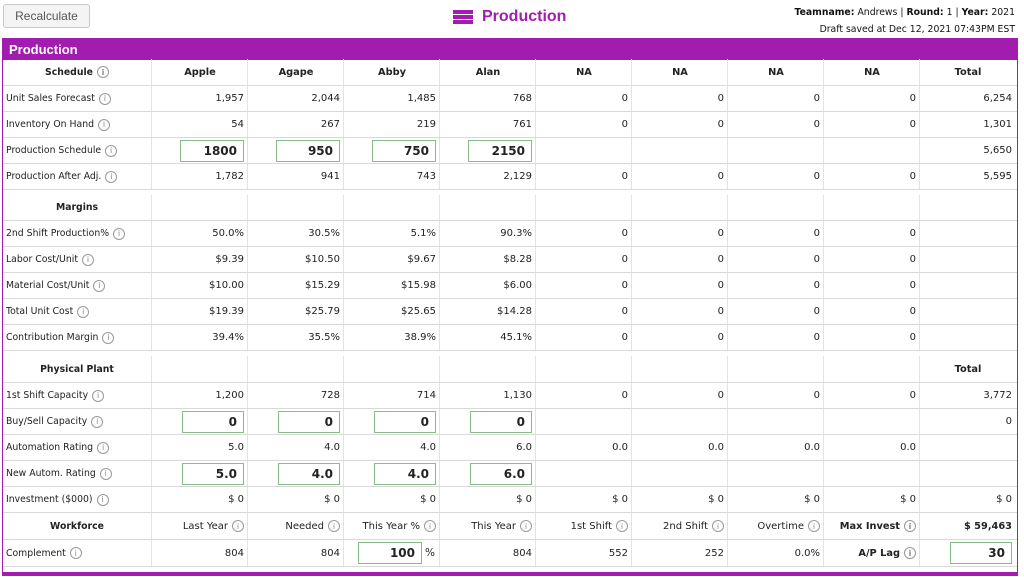 The image size is (1024, 577). What do you see at coordinates (332, 447) in the screenshot?
I see `cell-value: 4.0` at bounding box center [332, 447].